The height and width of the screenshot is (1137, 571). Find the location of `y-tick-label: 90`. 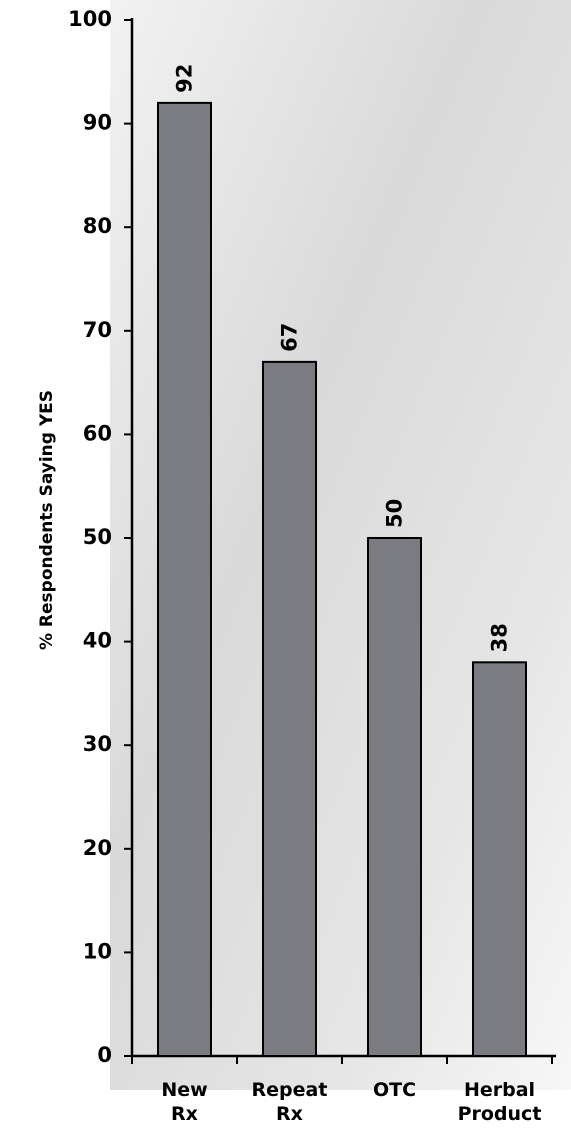

y-tick-label: 90 is located at coordinates (97, 123).